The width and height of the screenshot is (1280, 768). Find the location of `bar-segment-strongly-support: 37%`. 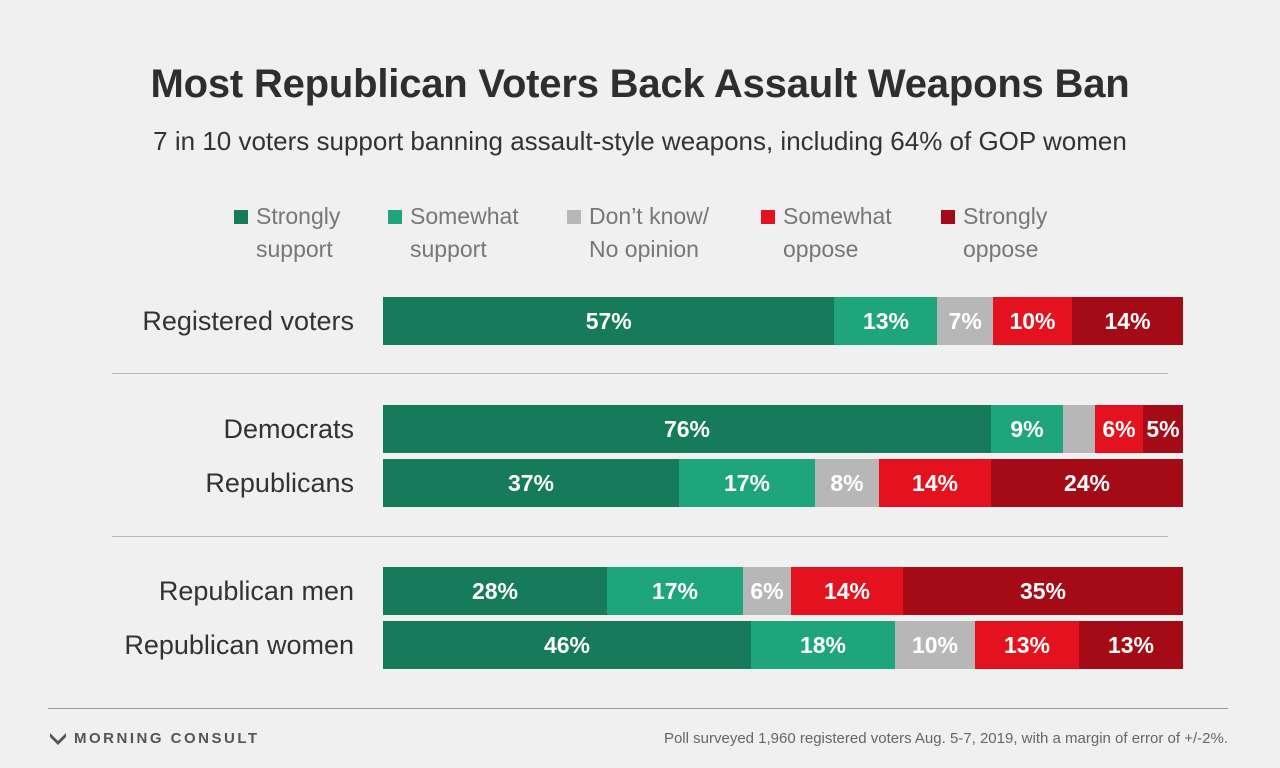

bar-segment-strongly-support: 37% is located at coordinates (531, 483).